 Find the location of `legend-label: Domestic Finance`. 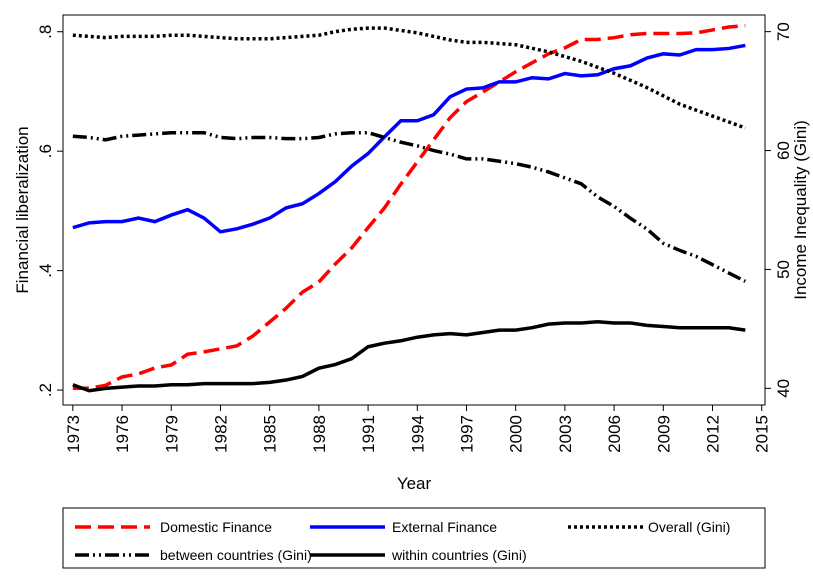

legend-label: Domestic Finance is located at coordinates (216, 527).